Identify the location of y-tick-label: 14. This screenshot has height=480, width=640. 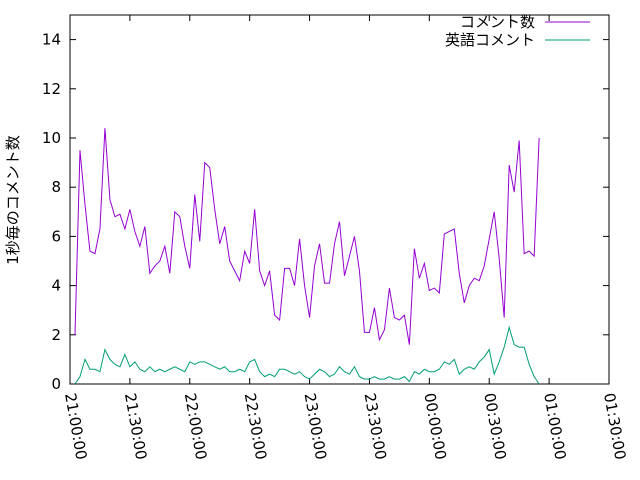
(51, 40).